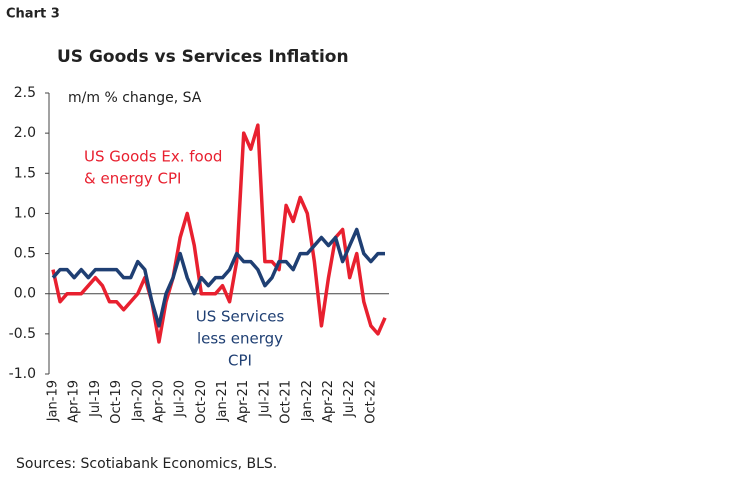 The image size is (750, 483). What do you see at coordinates (203, 57) in the screenshot?
I see `chart-title: US Goods vs Services Inflation` at bounding box center [203, 57].